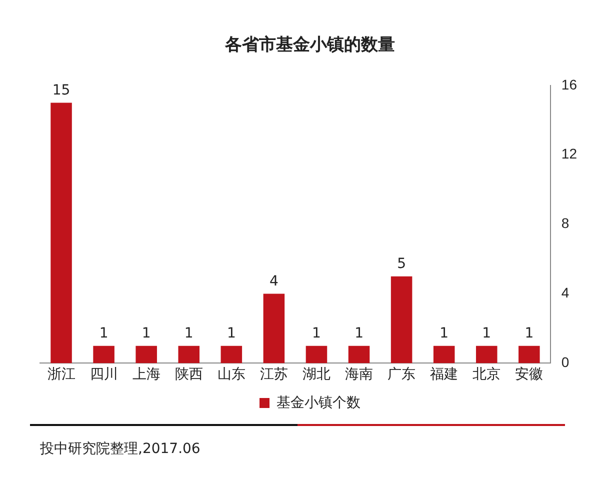 This screenshot has width=595, height=493. Describe the element at coordinates (569, 154) in the screenshot. I see `y-tick-label: 12` at that location.